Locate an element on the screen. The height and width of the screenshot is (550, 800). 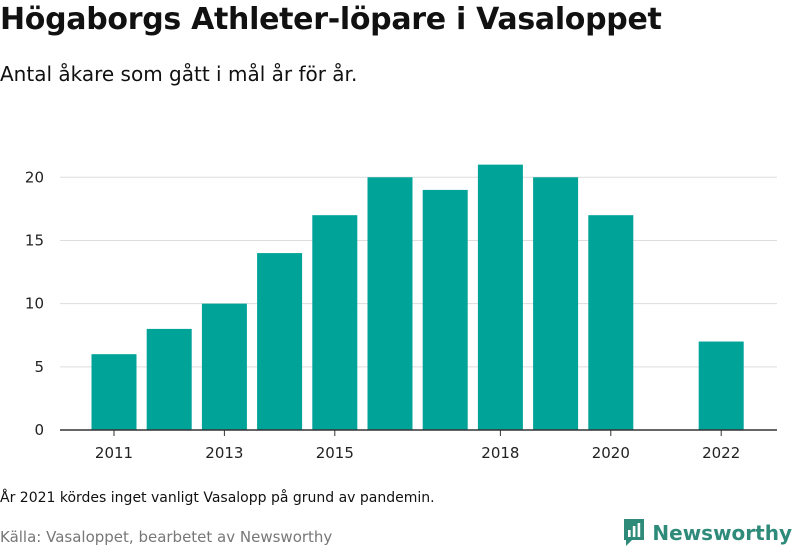
chart-title: Högaborgs Athleter-löpare i Vasaloppet is located at coordinates (331, 19).